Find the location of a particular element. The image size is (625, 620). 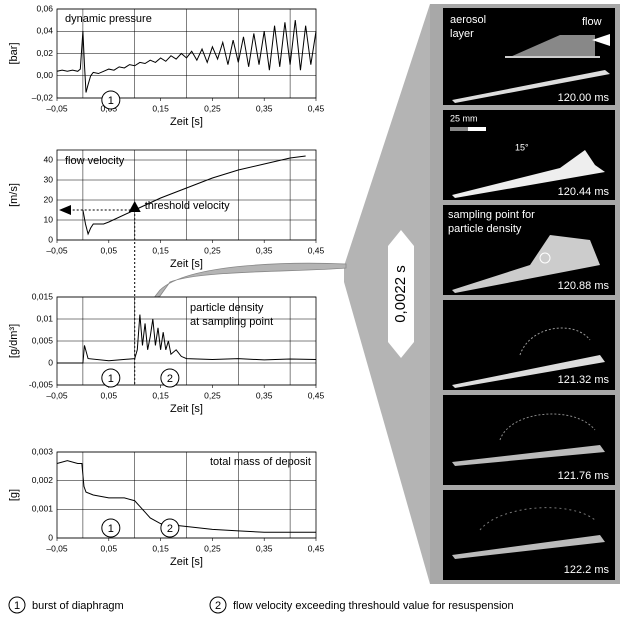

interval-arrow is located at coordinates (401, 294).